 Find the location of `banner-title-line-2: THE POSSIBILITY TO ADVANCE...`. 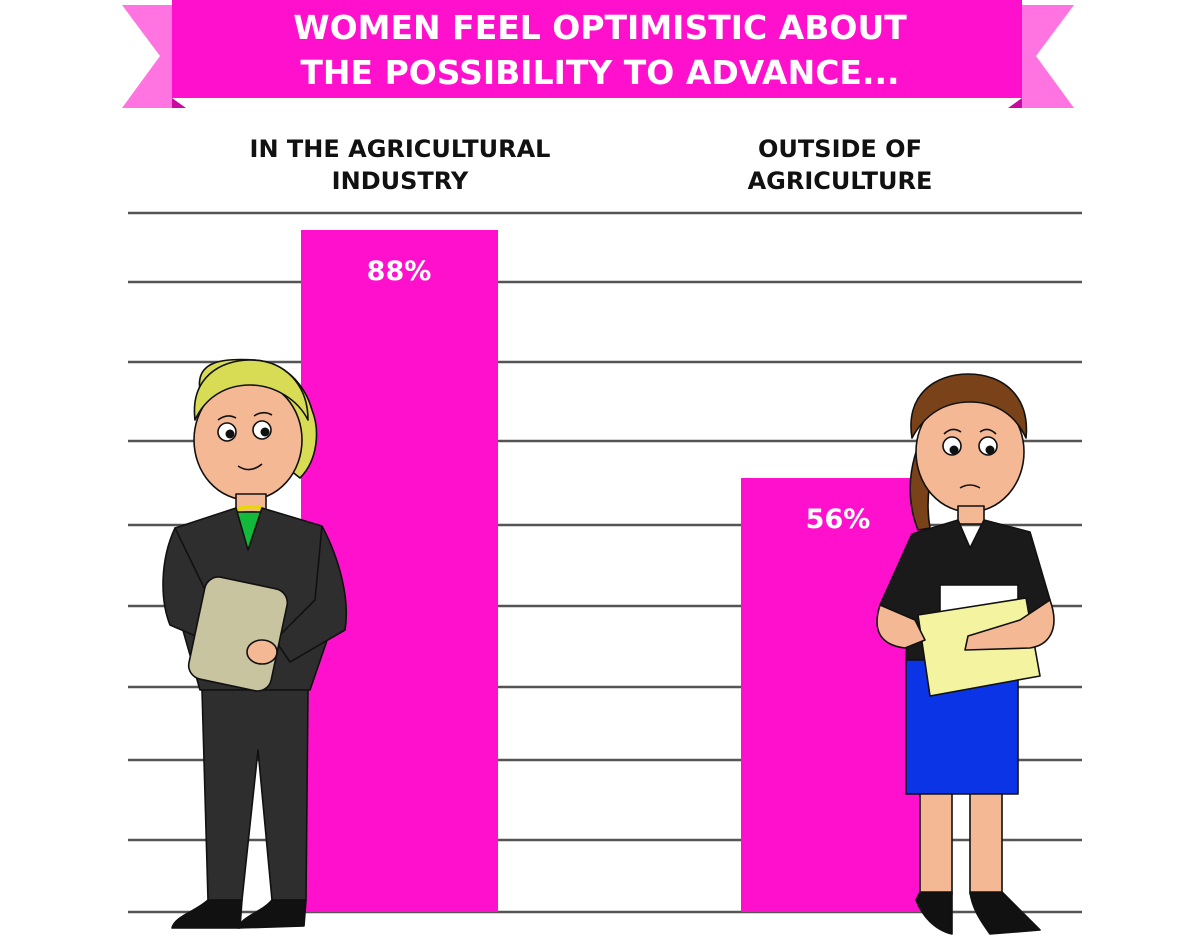

banner-title-line-2: THE POSSIBILITY TO ADVANCE... is located at coordinates (599, 72).